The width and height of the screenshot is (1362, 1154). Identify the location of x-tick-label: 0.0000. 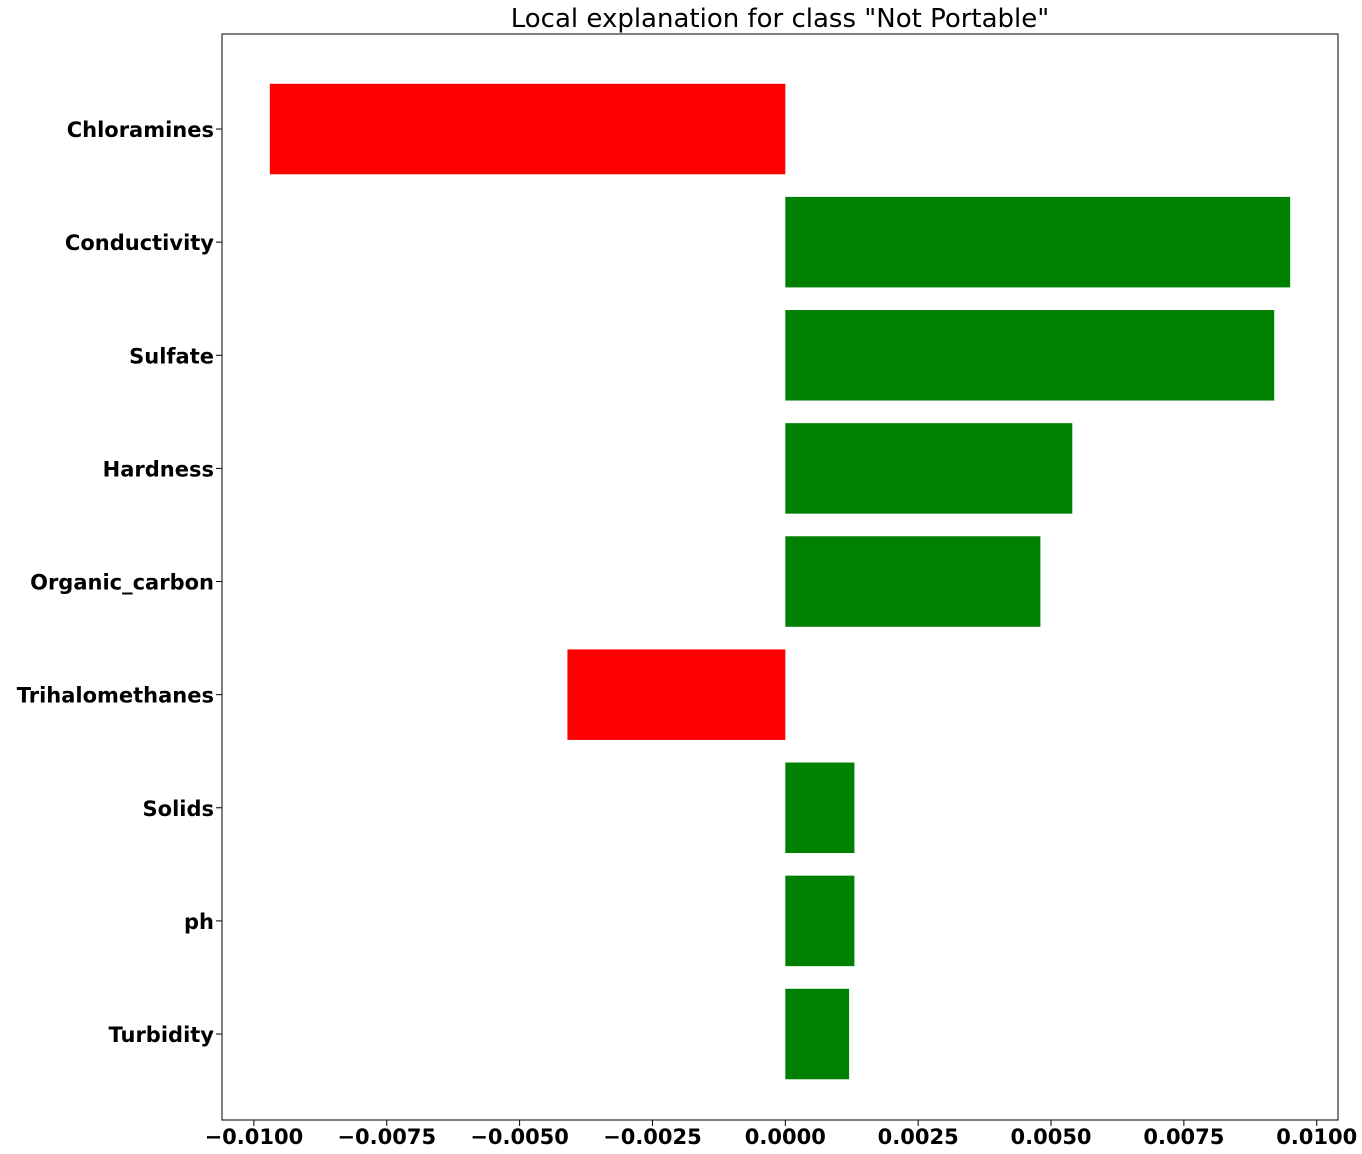
(785, 1137).